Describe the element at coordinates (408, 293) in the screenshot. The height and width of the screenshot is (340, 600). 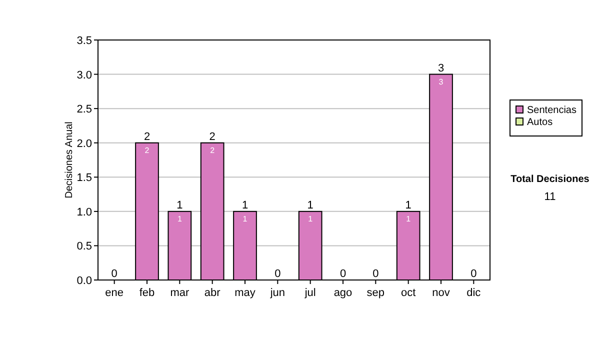
I see `x-tick-label: oct` at that location.